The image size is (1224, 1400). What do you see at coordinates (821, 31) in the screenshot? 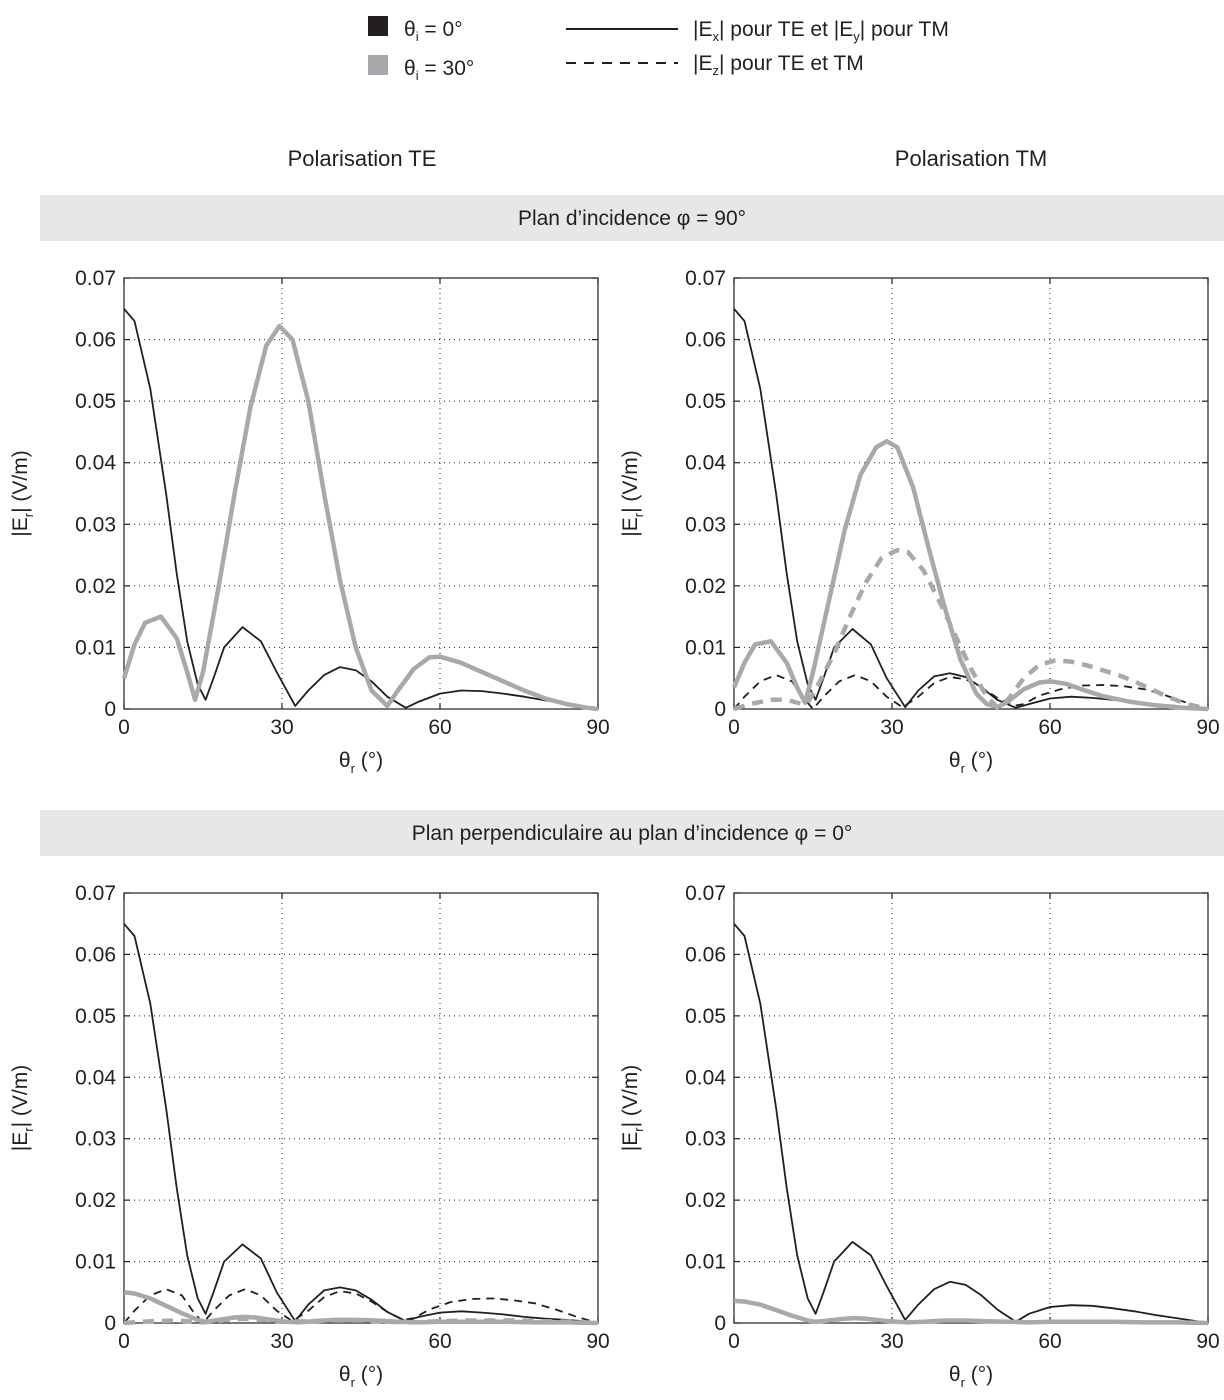
I see `legend-style-label-0: |Ex| pour TE et |Ey| pour TM` at bounding box center [821, 31].